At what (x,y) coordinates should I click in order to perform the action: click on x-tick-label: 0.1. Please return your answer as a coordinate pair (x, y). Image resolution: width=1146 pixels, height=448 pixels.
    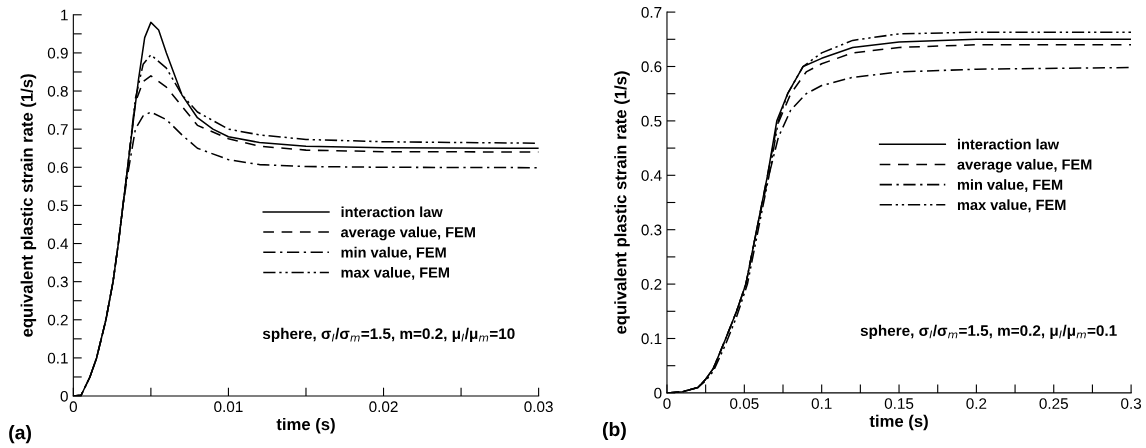
    Looking at the image, I should click on (821, 403).